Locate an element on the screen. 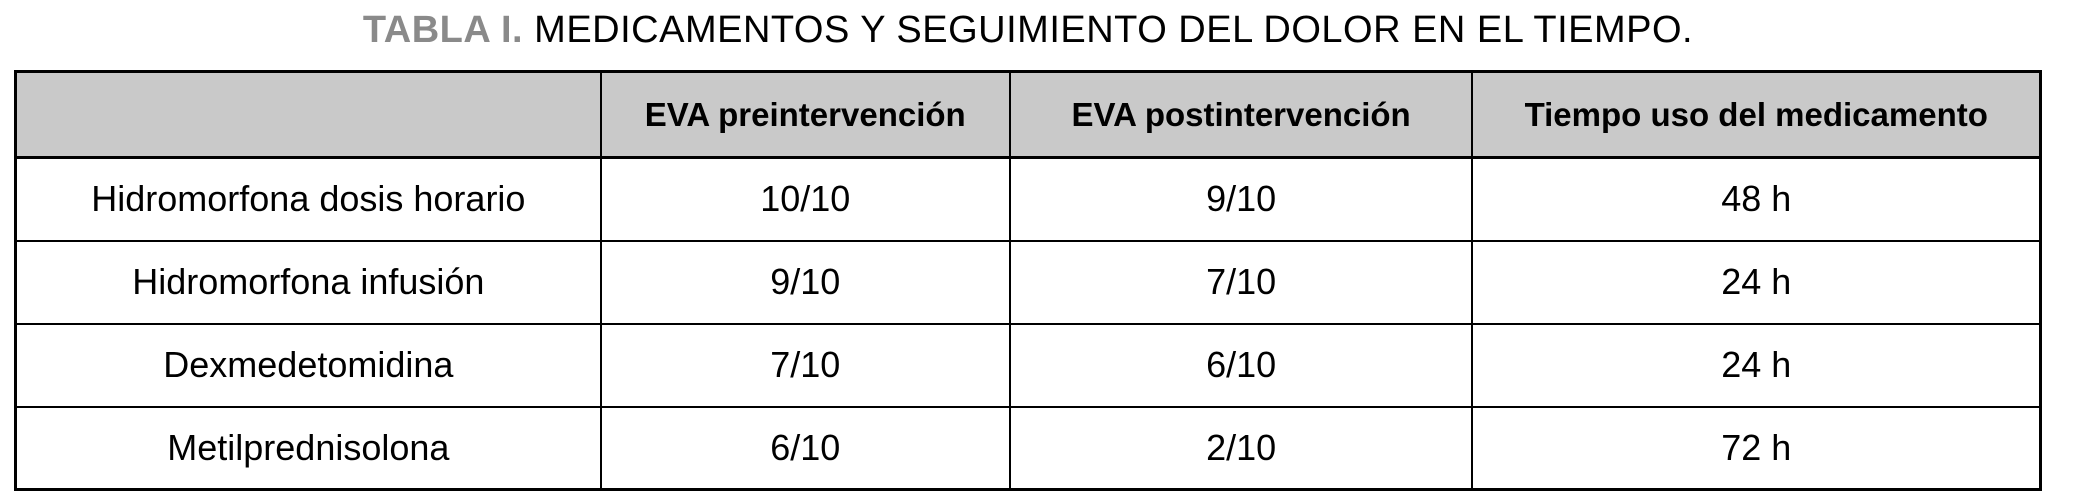 The width and height of the screenshot is (2100, 503). header-cell-empty is located at coordinates (308, 114).